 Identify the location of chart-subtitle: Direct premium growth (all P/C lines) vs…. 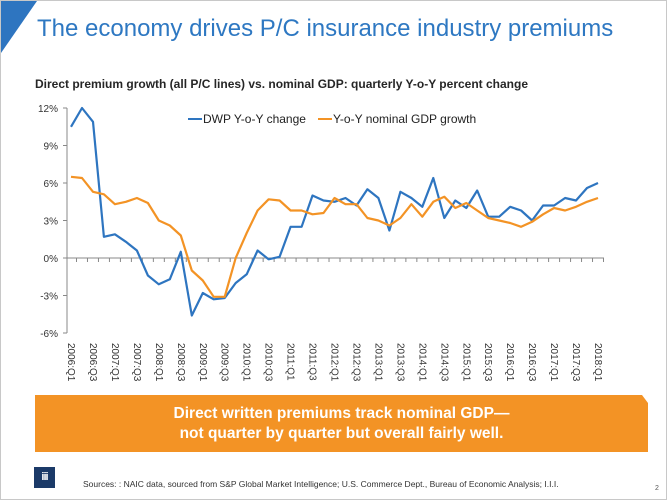
(282, 84).